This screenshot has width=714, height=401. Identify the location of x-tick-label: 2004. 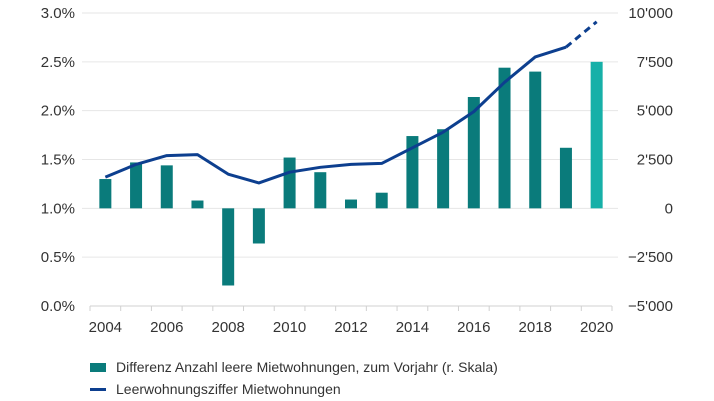
(105, 327).